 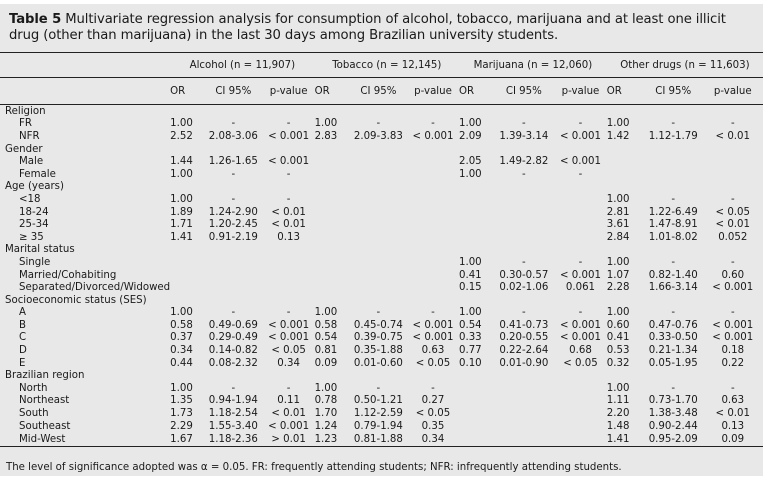 I want to click on or-value: 1.41, so click(x=181, y=237).